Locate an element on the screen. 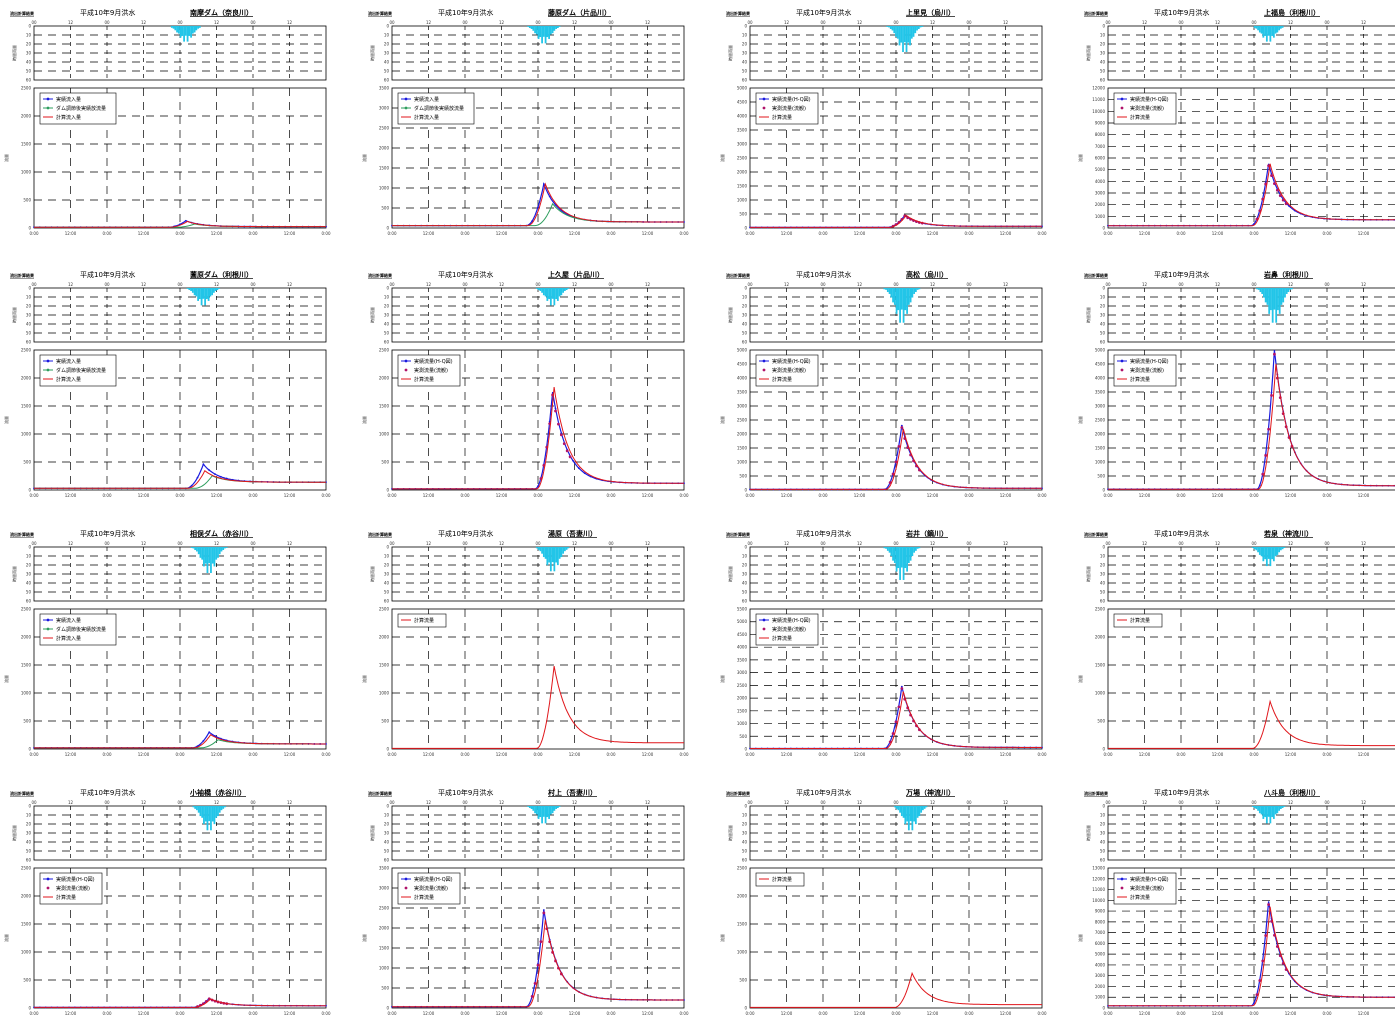  y-tick-label: 4500 is located at coordinates (742, 102).